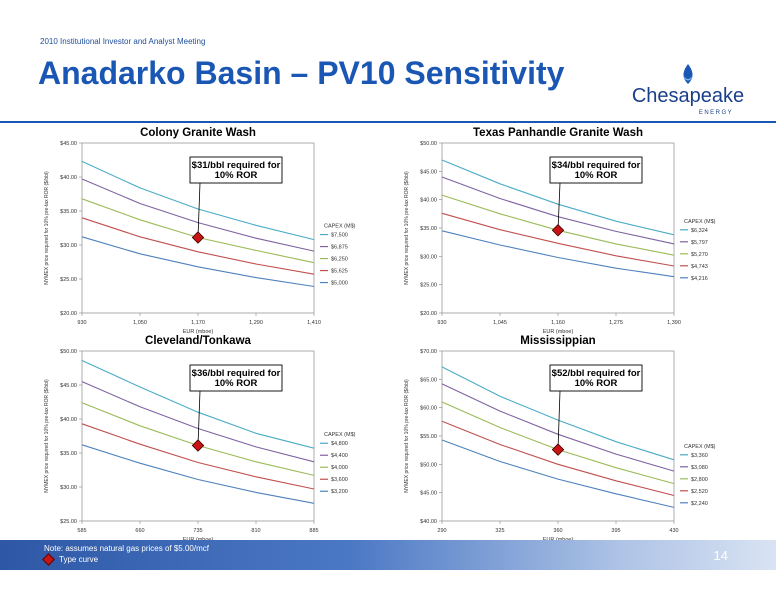 This screenshot has height=600, width=776. I want to click on legend-label: $2,800, so click(699, 480).